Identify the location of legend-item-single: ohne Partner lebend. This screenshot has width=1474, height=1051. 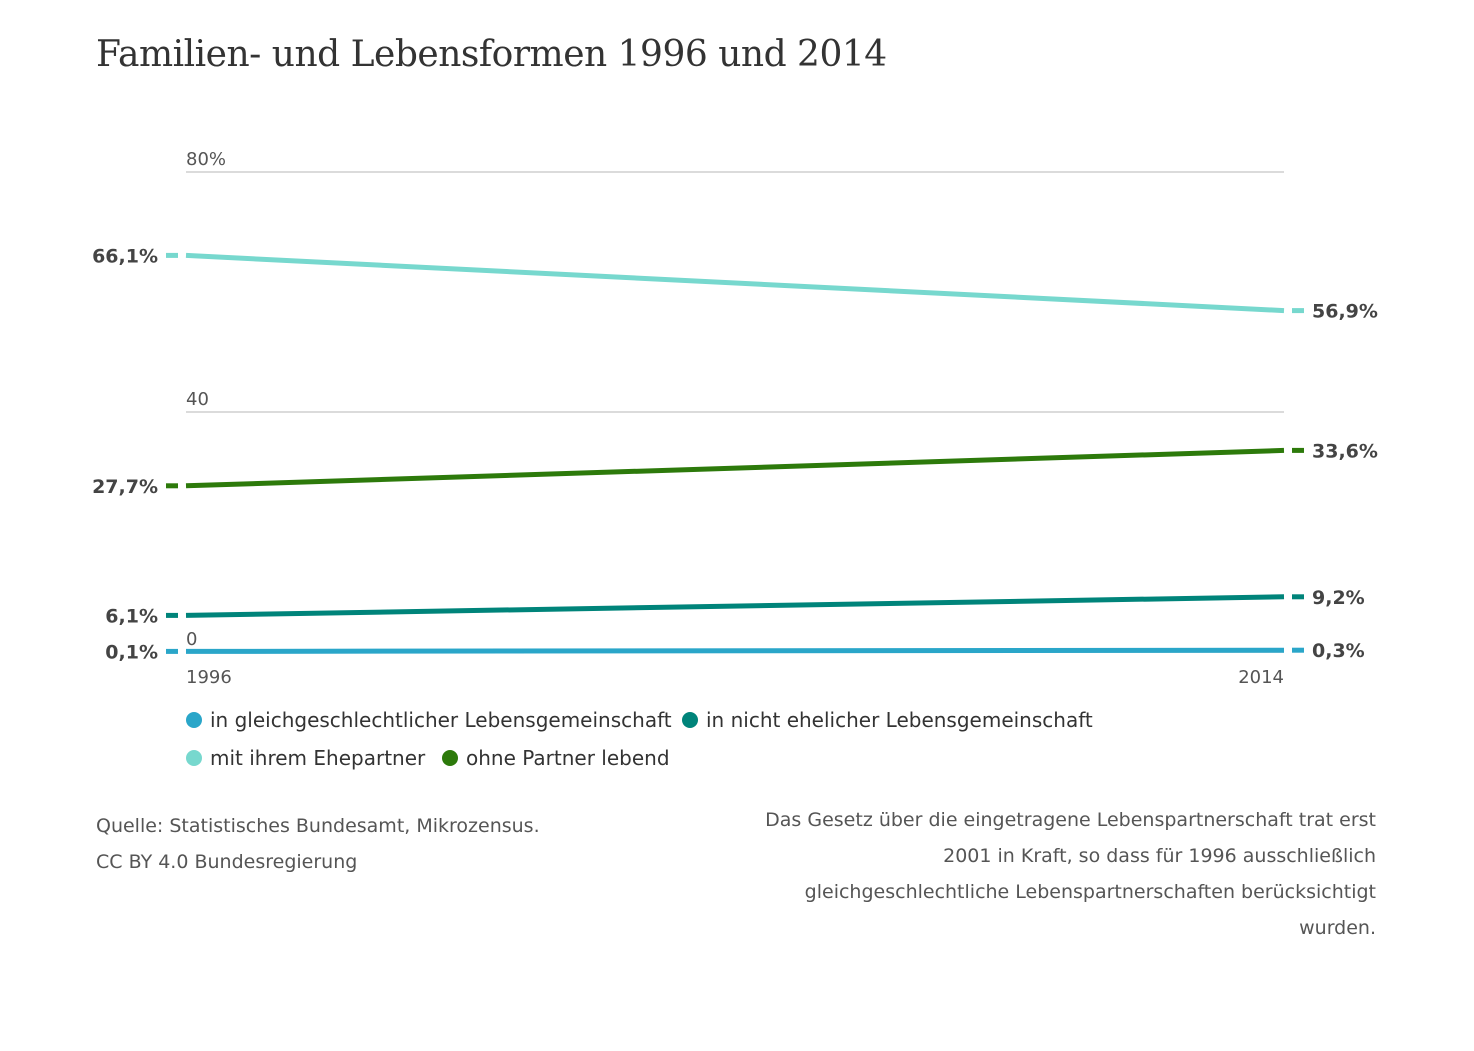
(556, 758).